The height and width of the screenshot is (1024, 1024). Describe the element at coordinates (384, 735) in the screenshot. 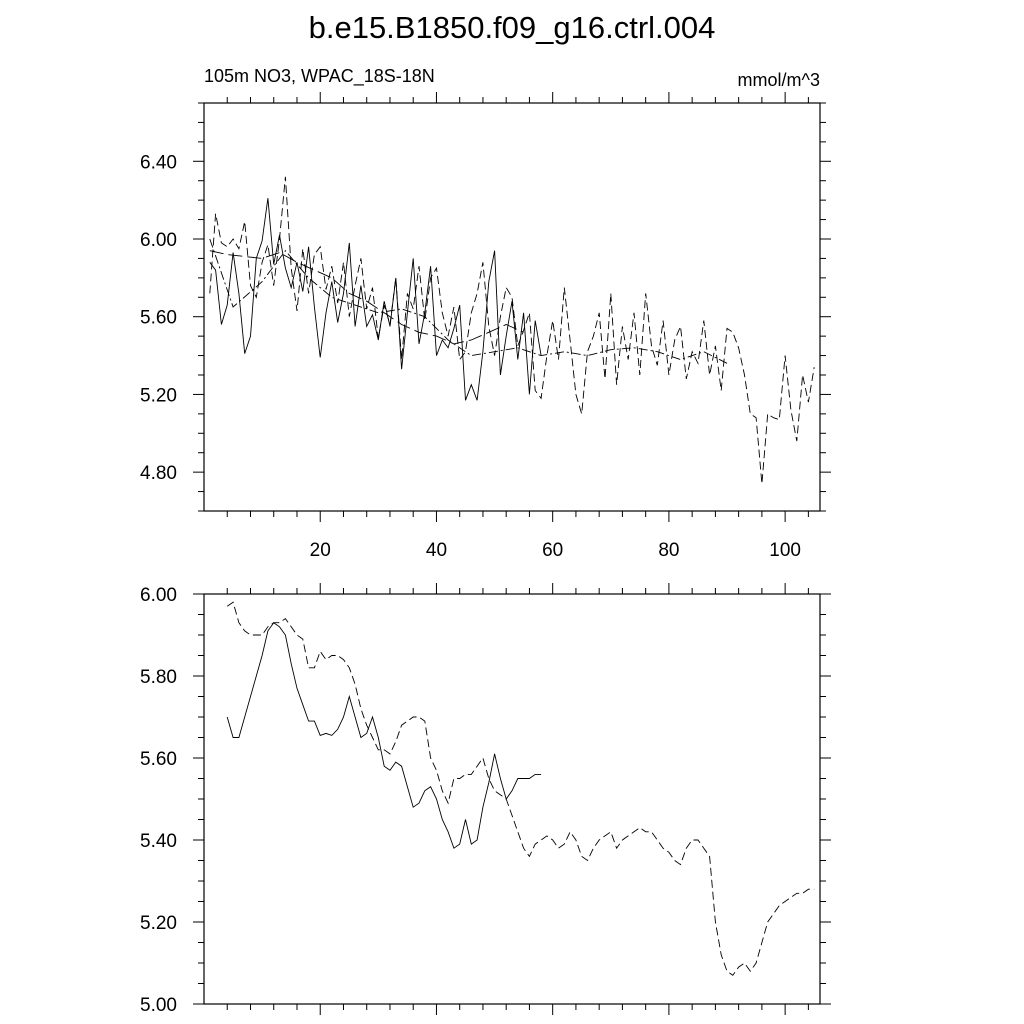

I see `bottom-series-line-1-solid` at that location.